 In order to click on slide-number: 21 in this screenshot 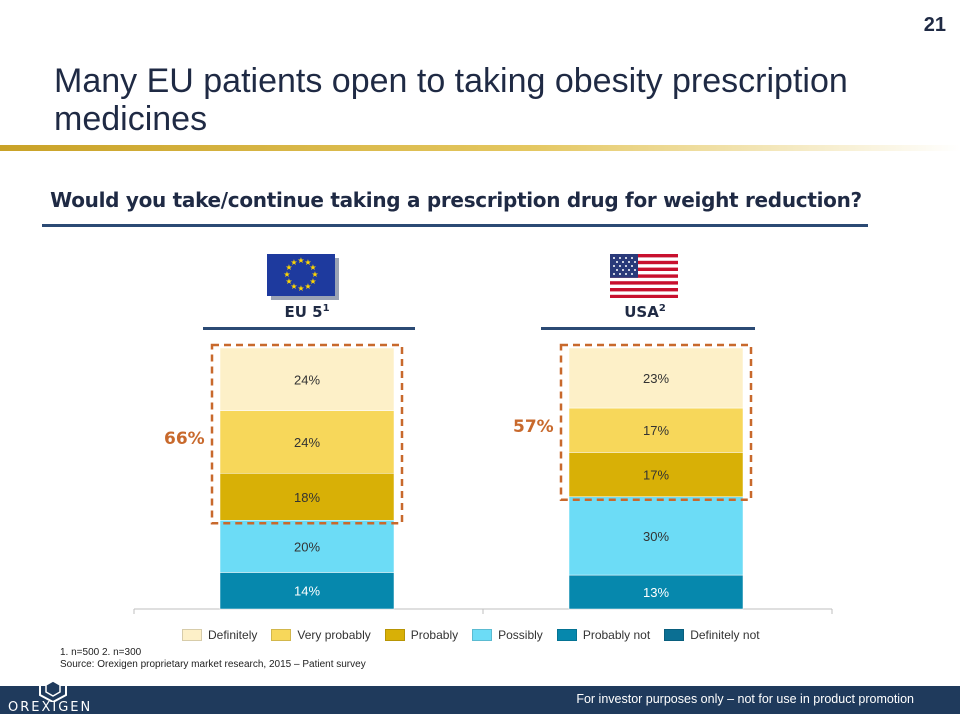, I will do `click(934, 25)`.